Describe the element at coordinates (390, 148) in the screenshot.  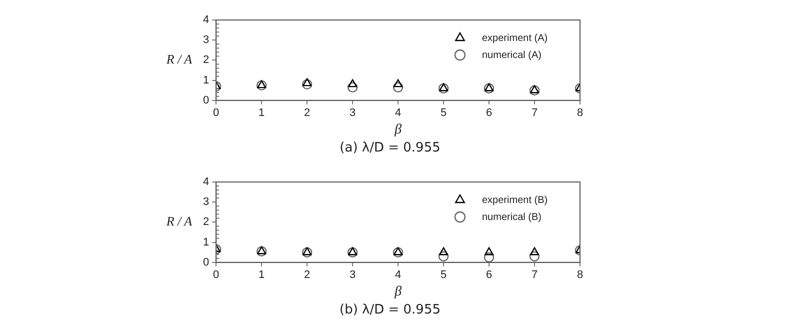
I see `text: (a) λ/D = 0.955` at that location.